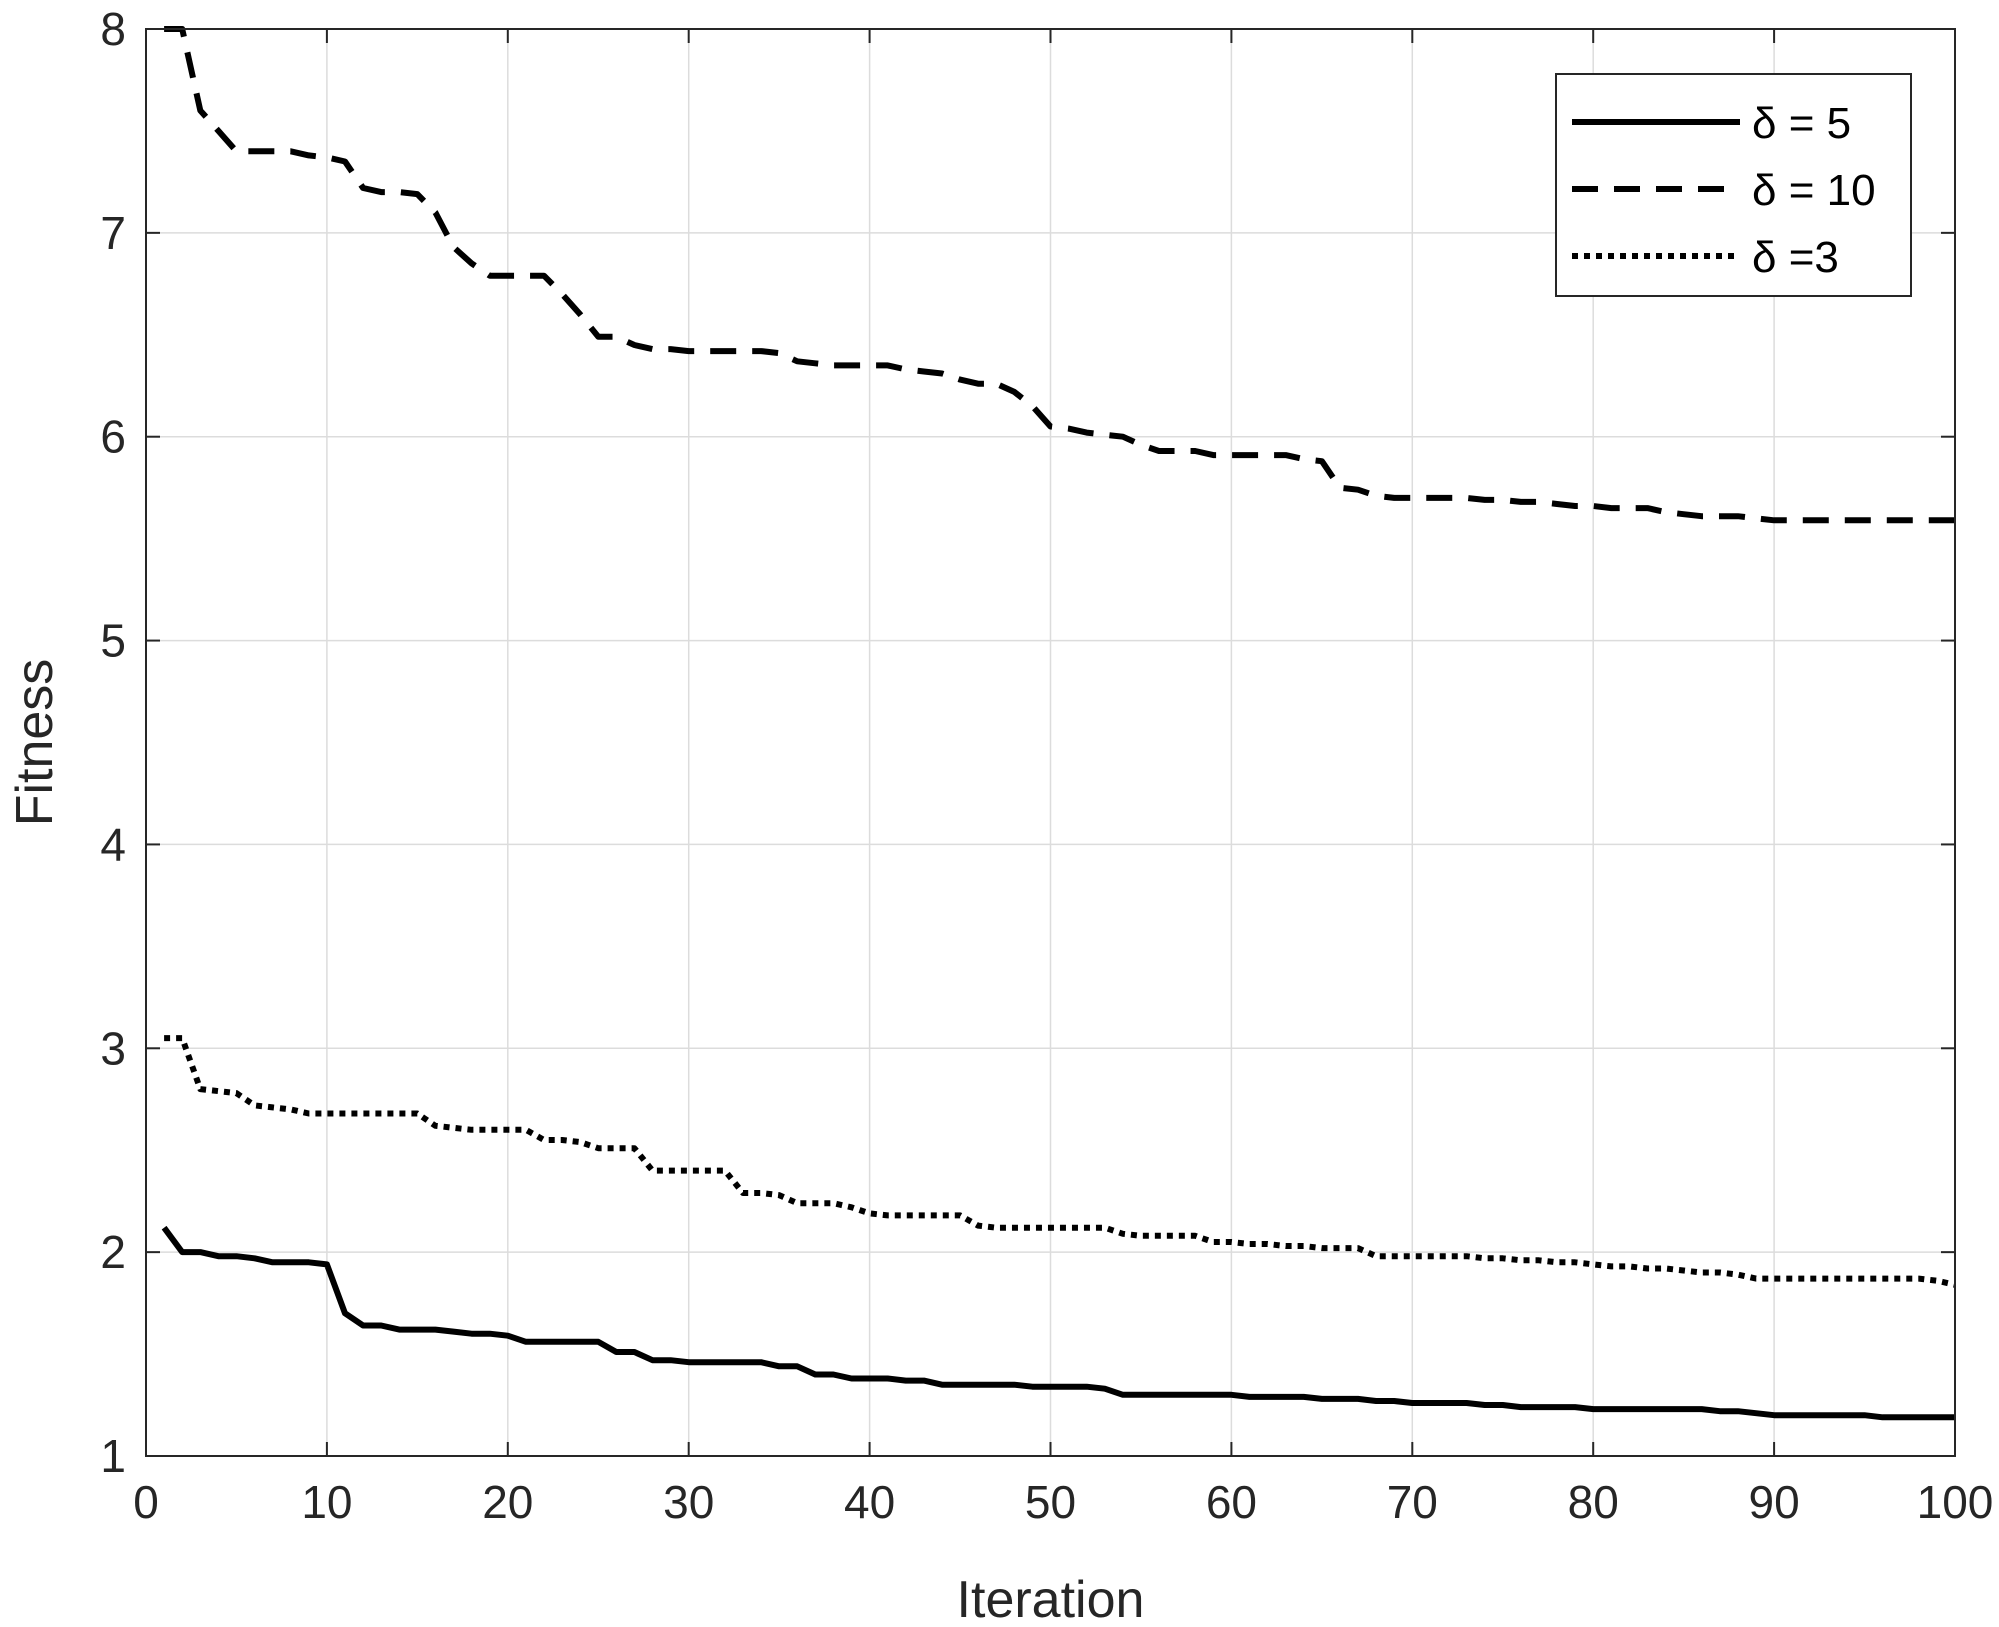  I want to click on x-tick-label: 40, so click(869, 1502).